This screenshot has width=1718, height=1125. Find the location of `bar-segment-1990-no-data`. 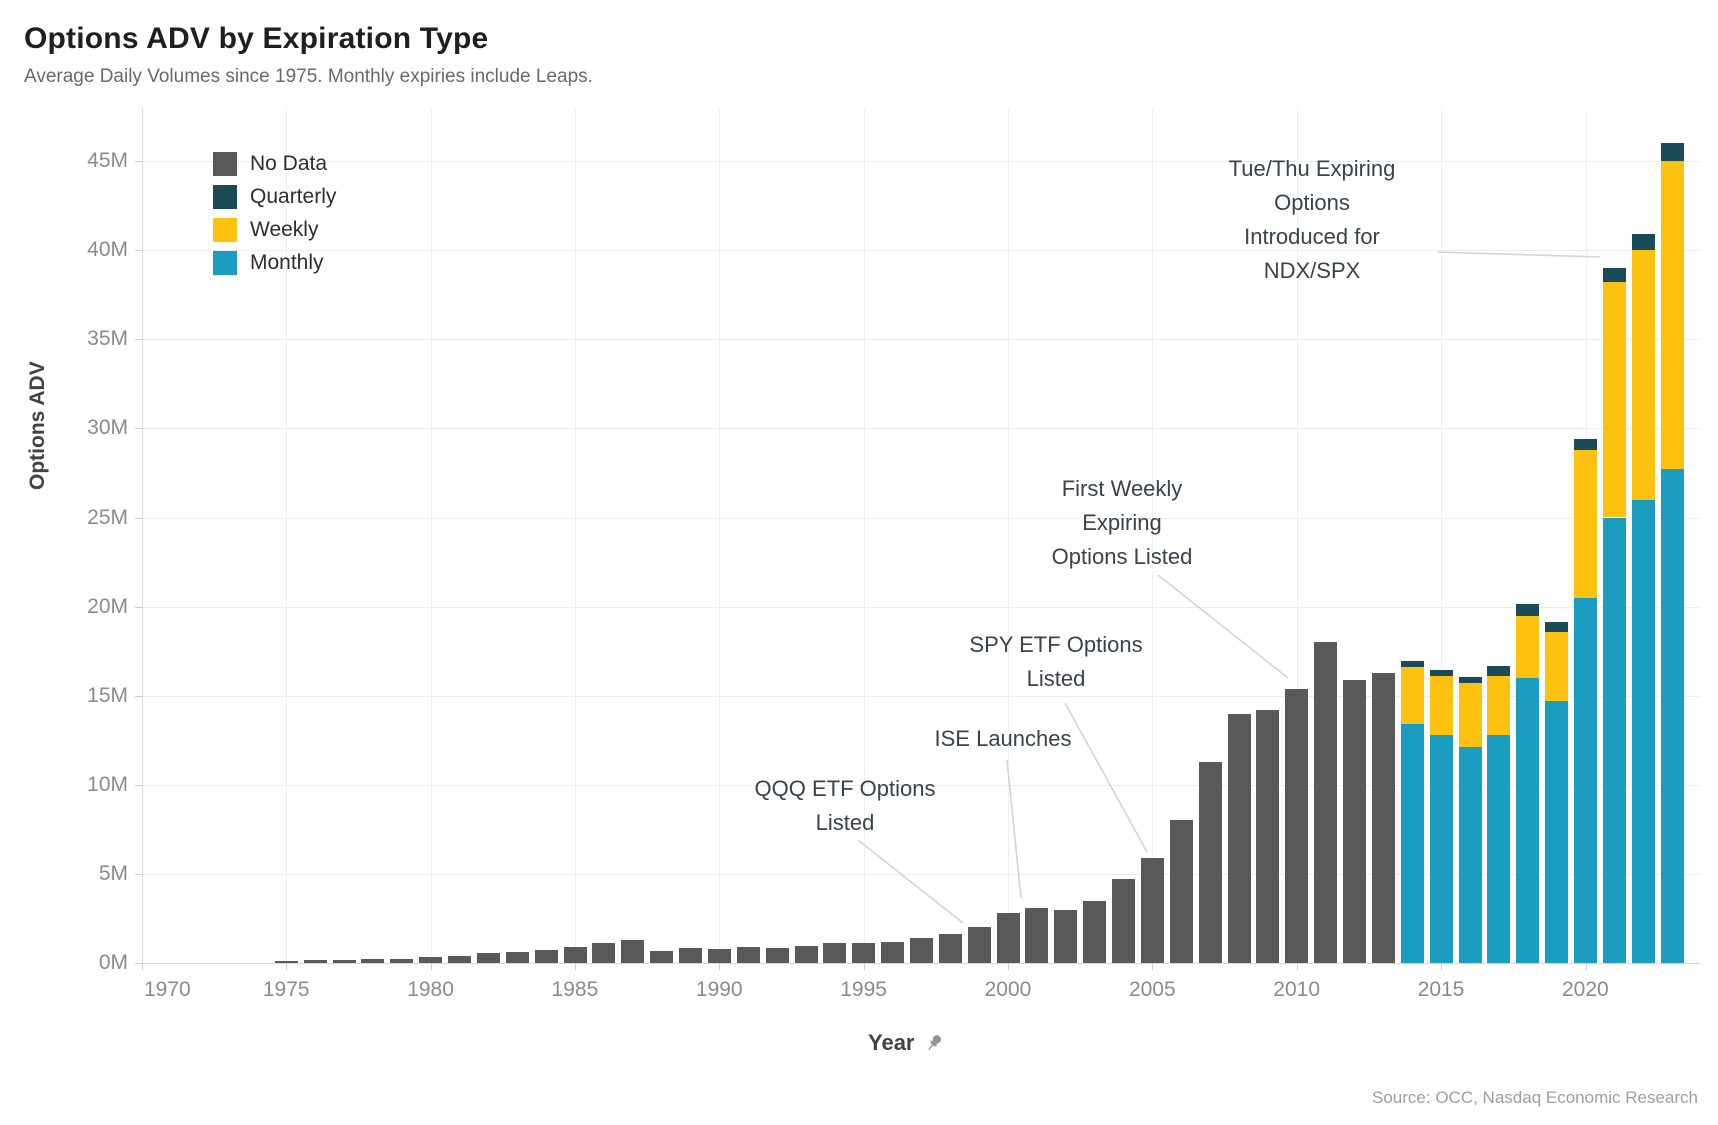

bar-segment-1990-no-data is located at coordinates (719, 955).